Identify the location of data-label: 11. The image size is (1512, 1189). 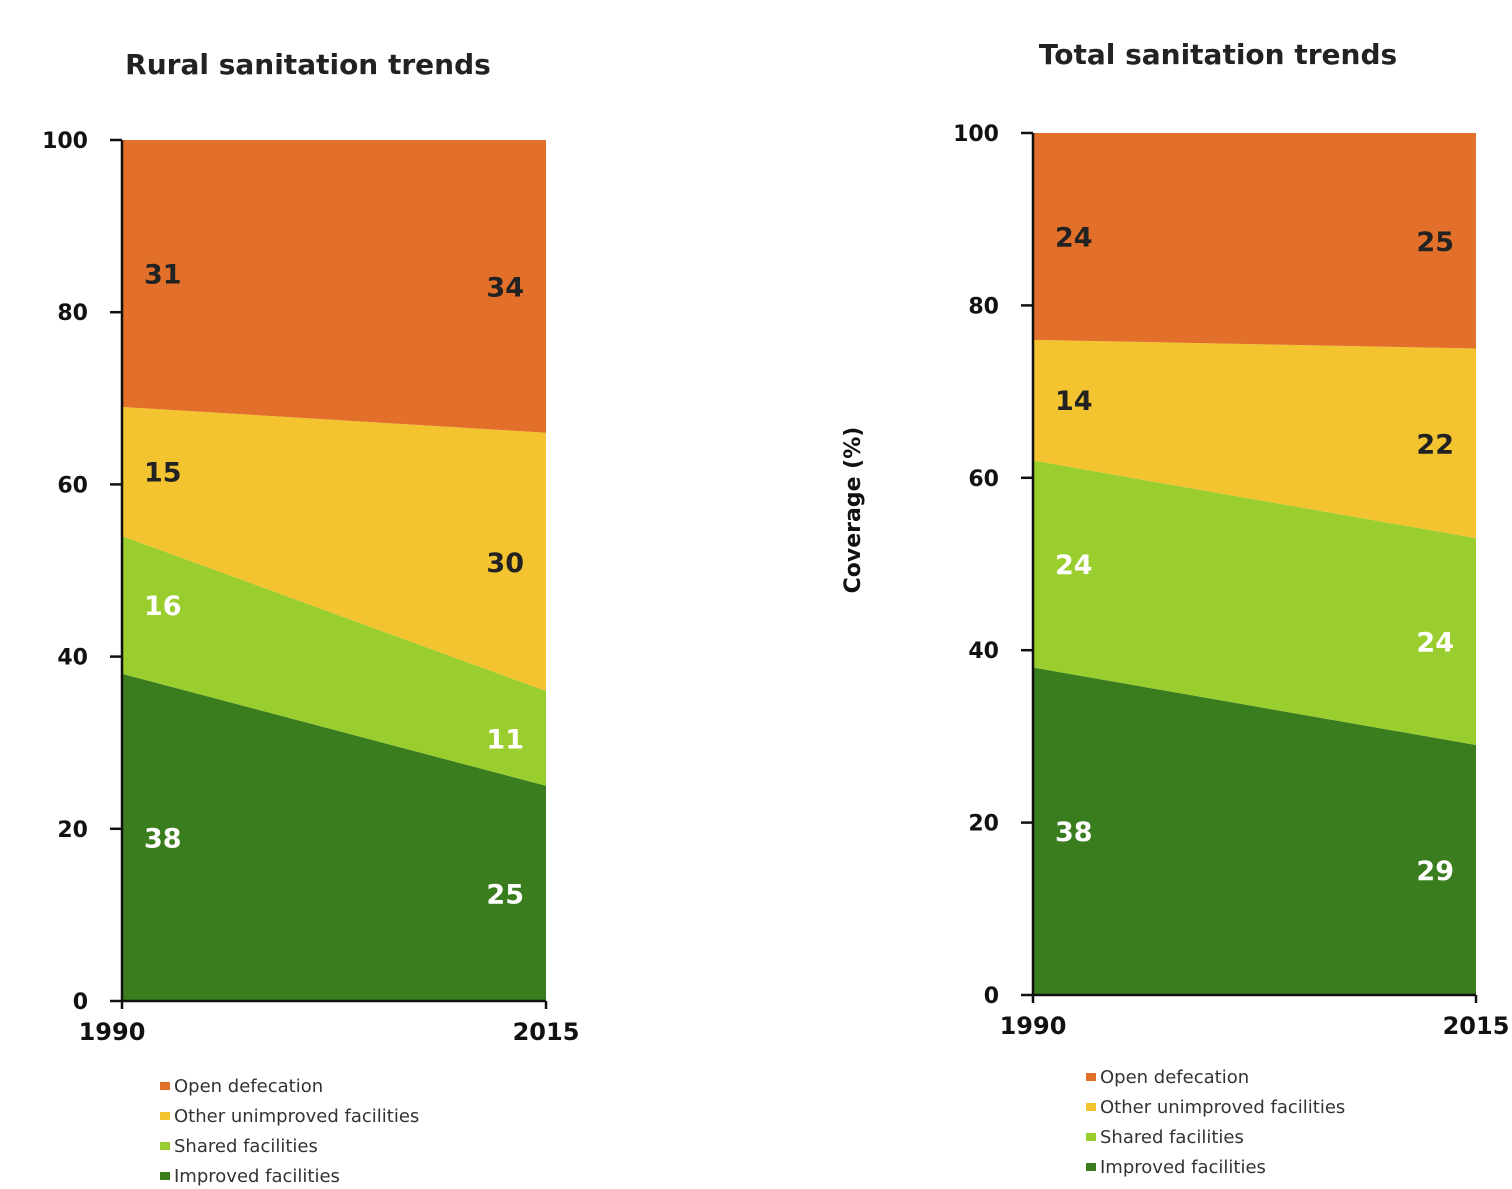
(505, 739).